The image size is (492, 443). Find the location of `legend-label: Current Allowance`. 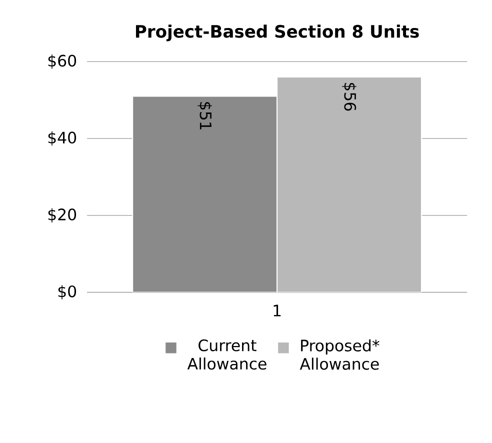

legend-label: Current Allowance is located at coordinates (226, 354).